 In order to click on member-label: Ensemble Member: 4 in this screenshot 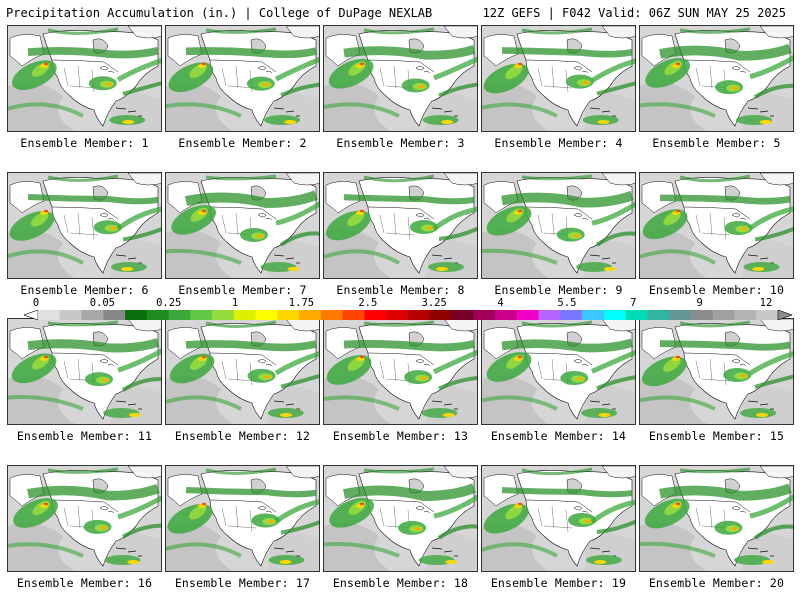, I will do `click(558, 143)`.